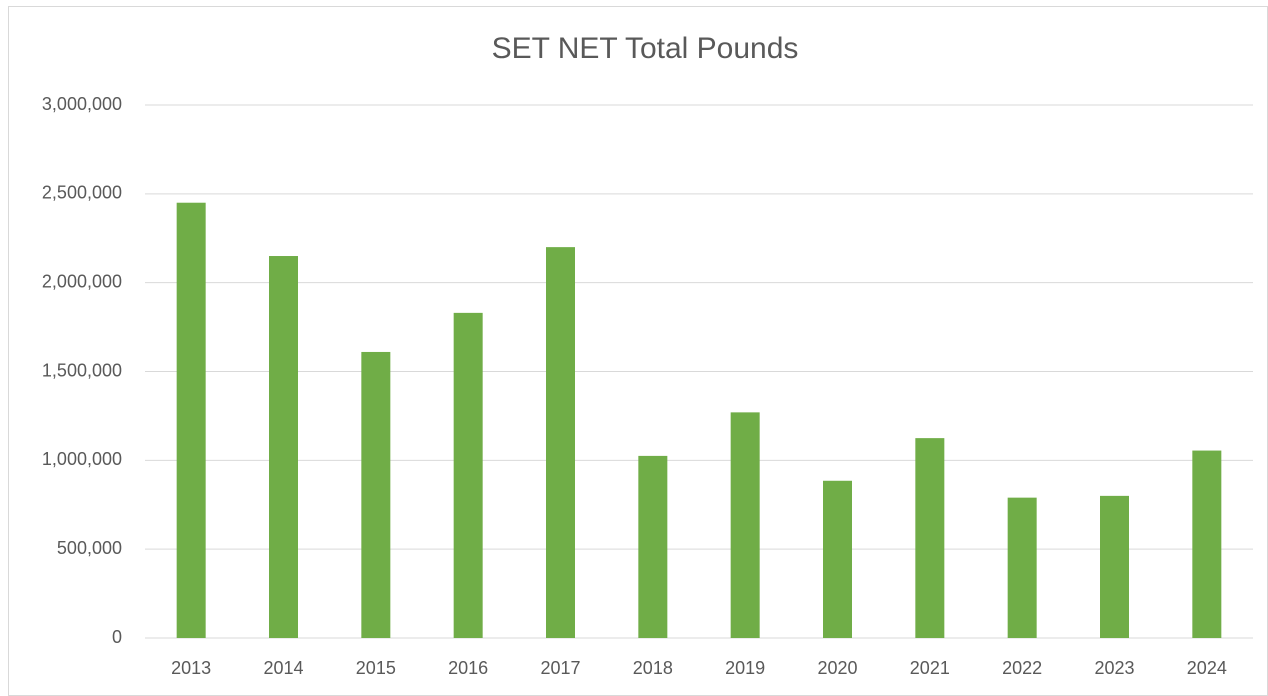 Image resolution: width=1268 pixels, height=696 pixels. Describe the element at coordinates (283, 668) in the screenshot. I see `x-tick-label: 2014` at that location.